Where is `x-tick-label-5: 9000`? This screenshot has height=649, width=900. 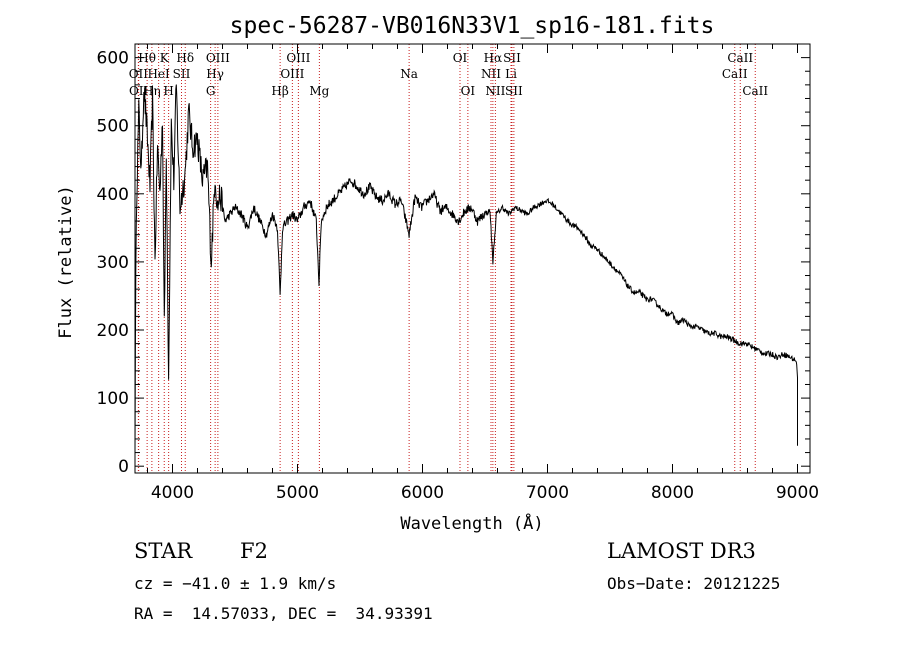
x-tick-label-5: 9000 is located at coordinates (797, 493).